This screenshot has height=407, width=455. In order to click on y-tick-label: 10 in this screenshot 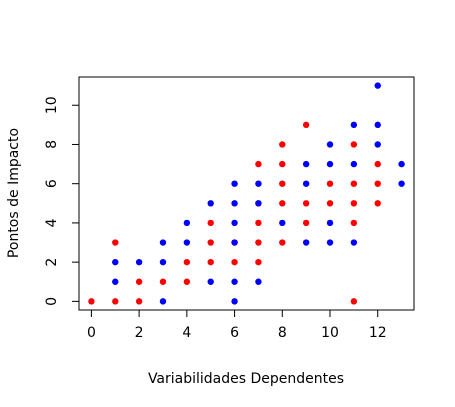, I will do `click(52, 105)`.